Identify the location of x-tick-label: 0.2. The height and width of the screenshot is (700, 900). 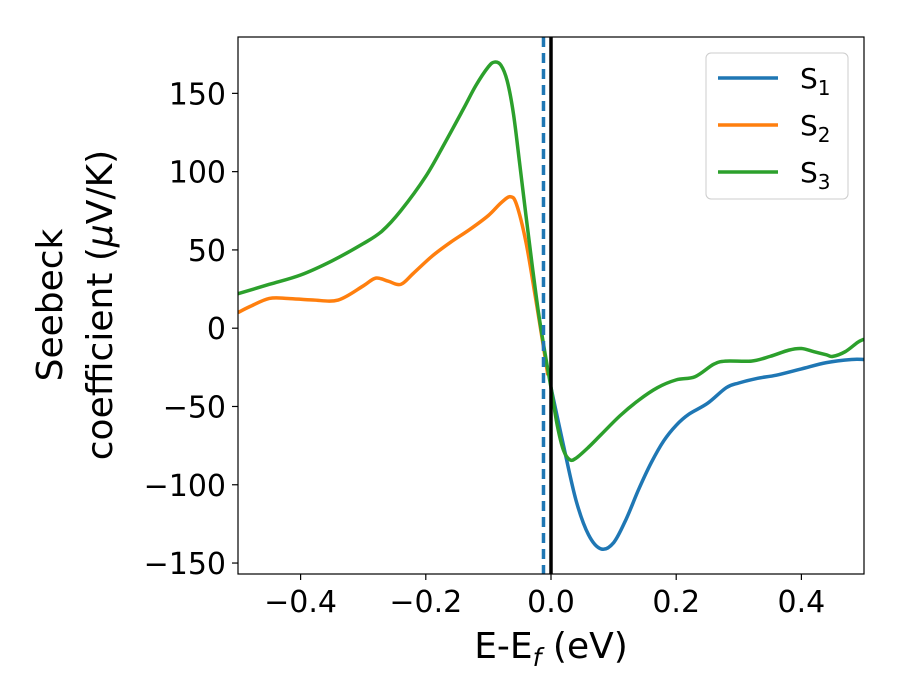
(676, 602).